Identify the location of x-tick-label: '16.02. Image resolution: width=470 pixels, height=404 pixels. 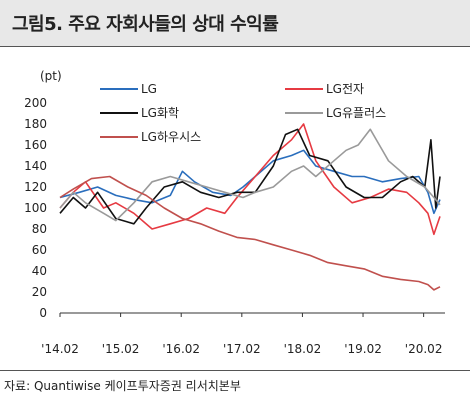
(181, 349).